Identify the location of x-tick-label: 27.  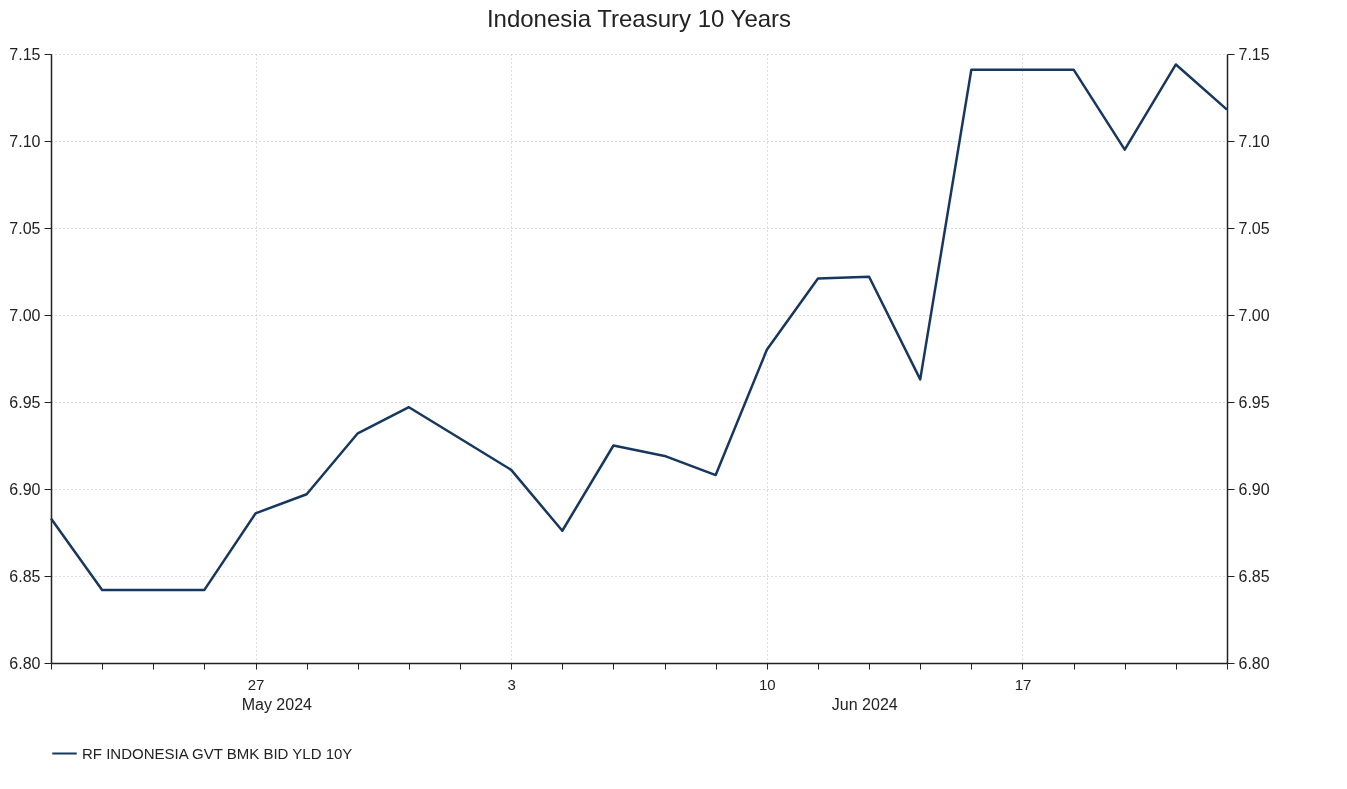
(256, 684).